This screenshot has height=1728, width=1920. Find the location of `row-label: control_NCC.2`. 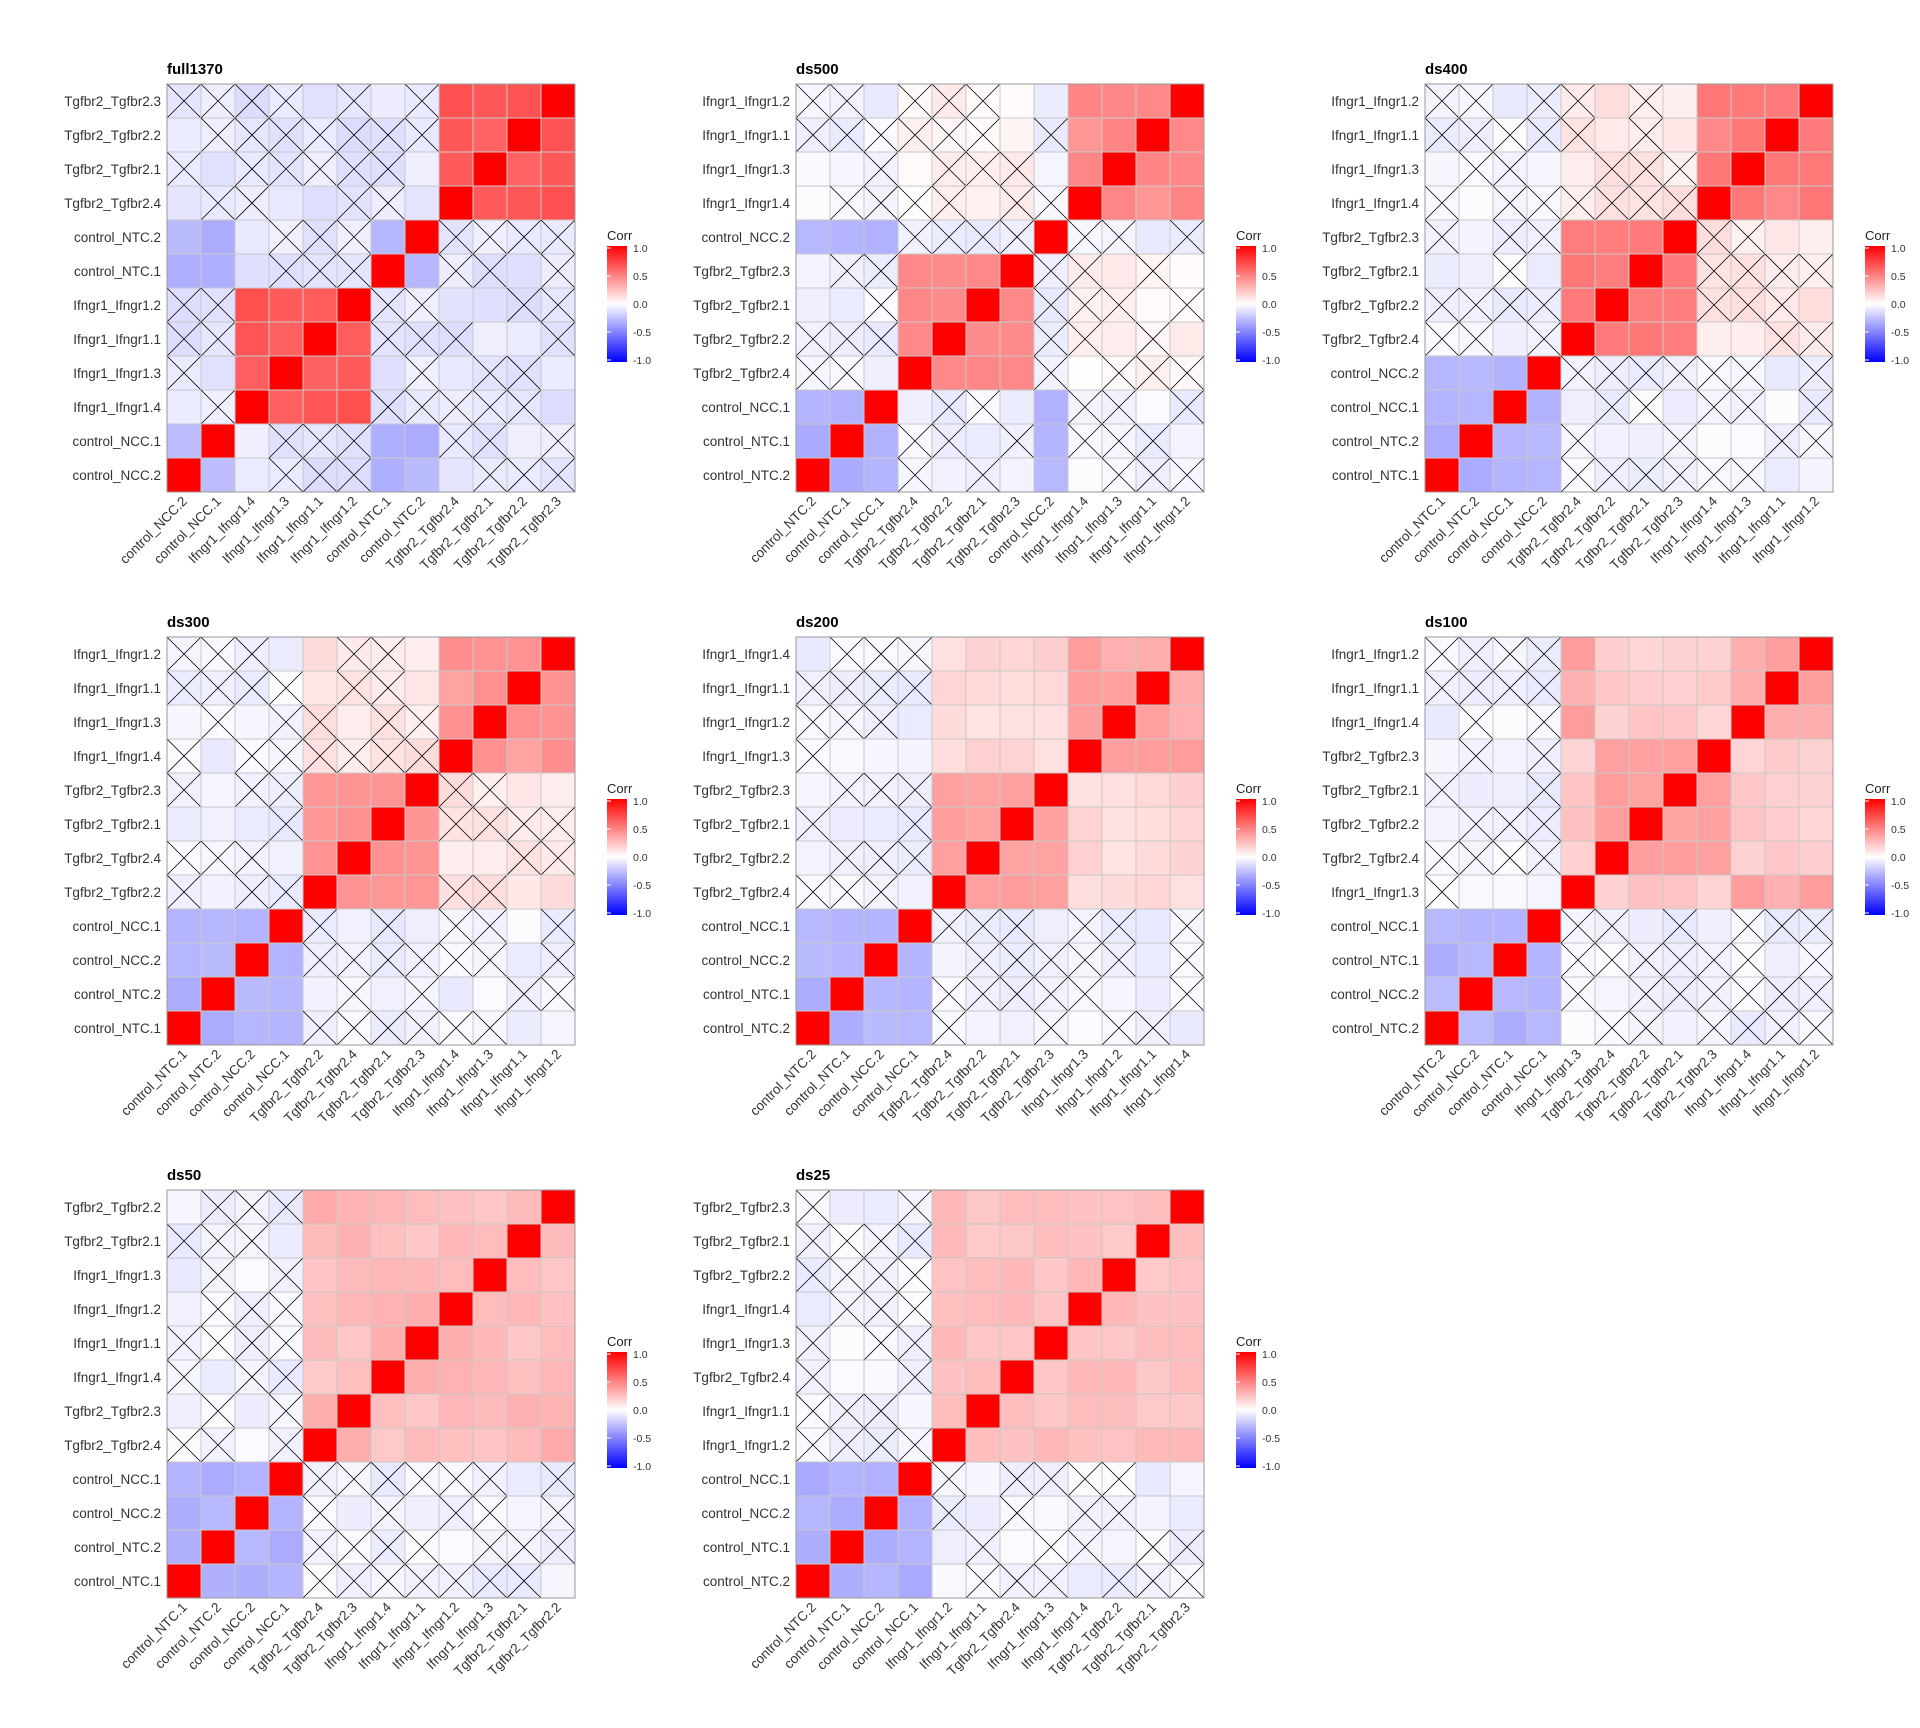

row-label: control_NCC.2 is located at coordinates (745, 1513).